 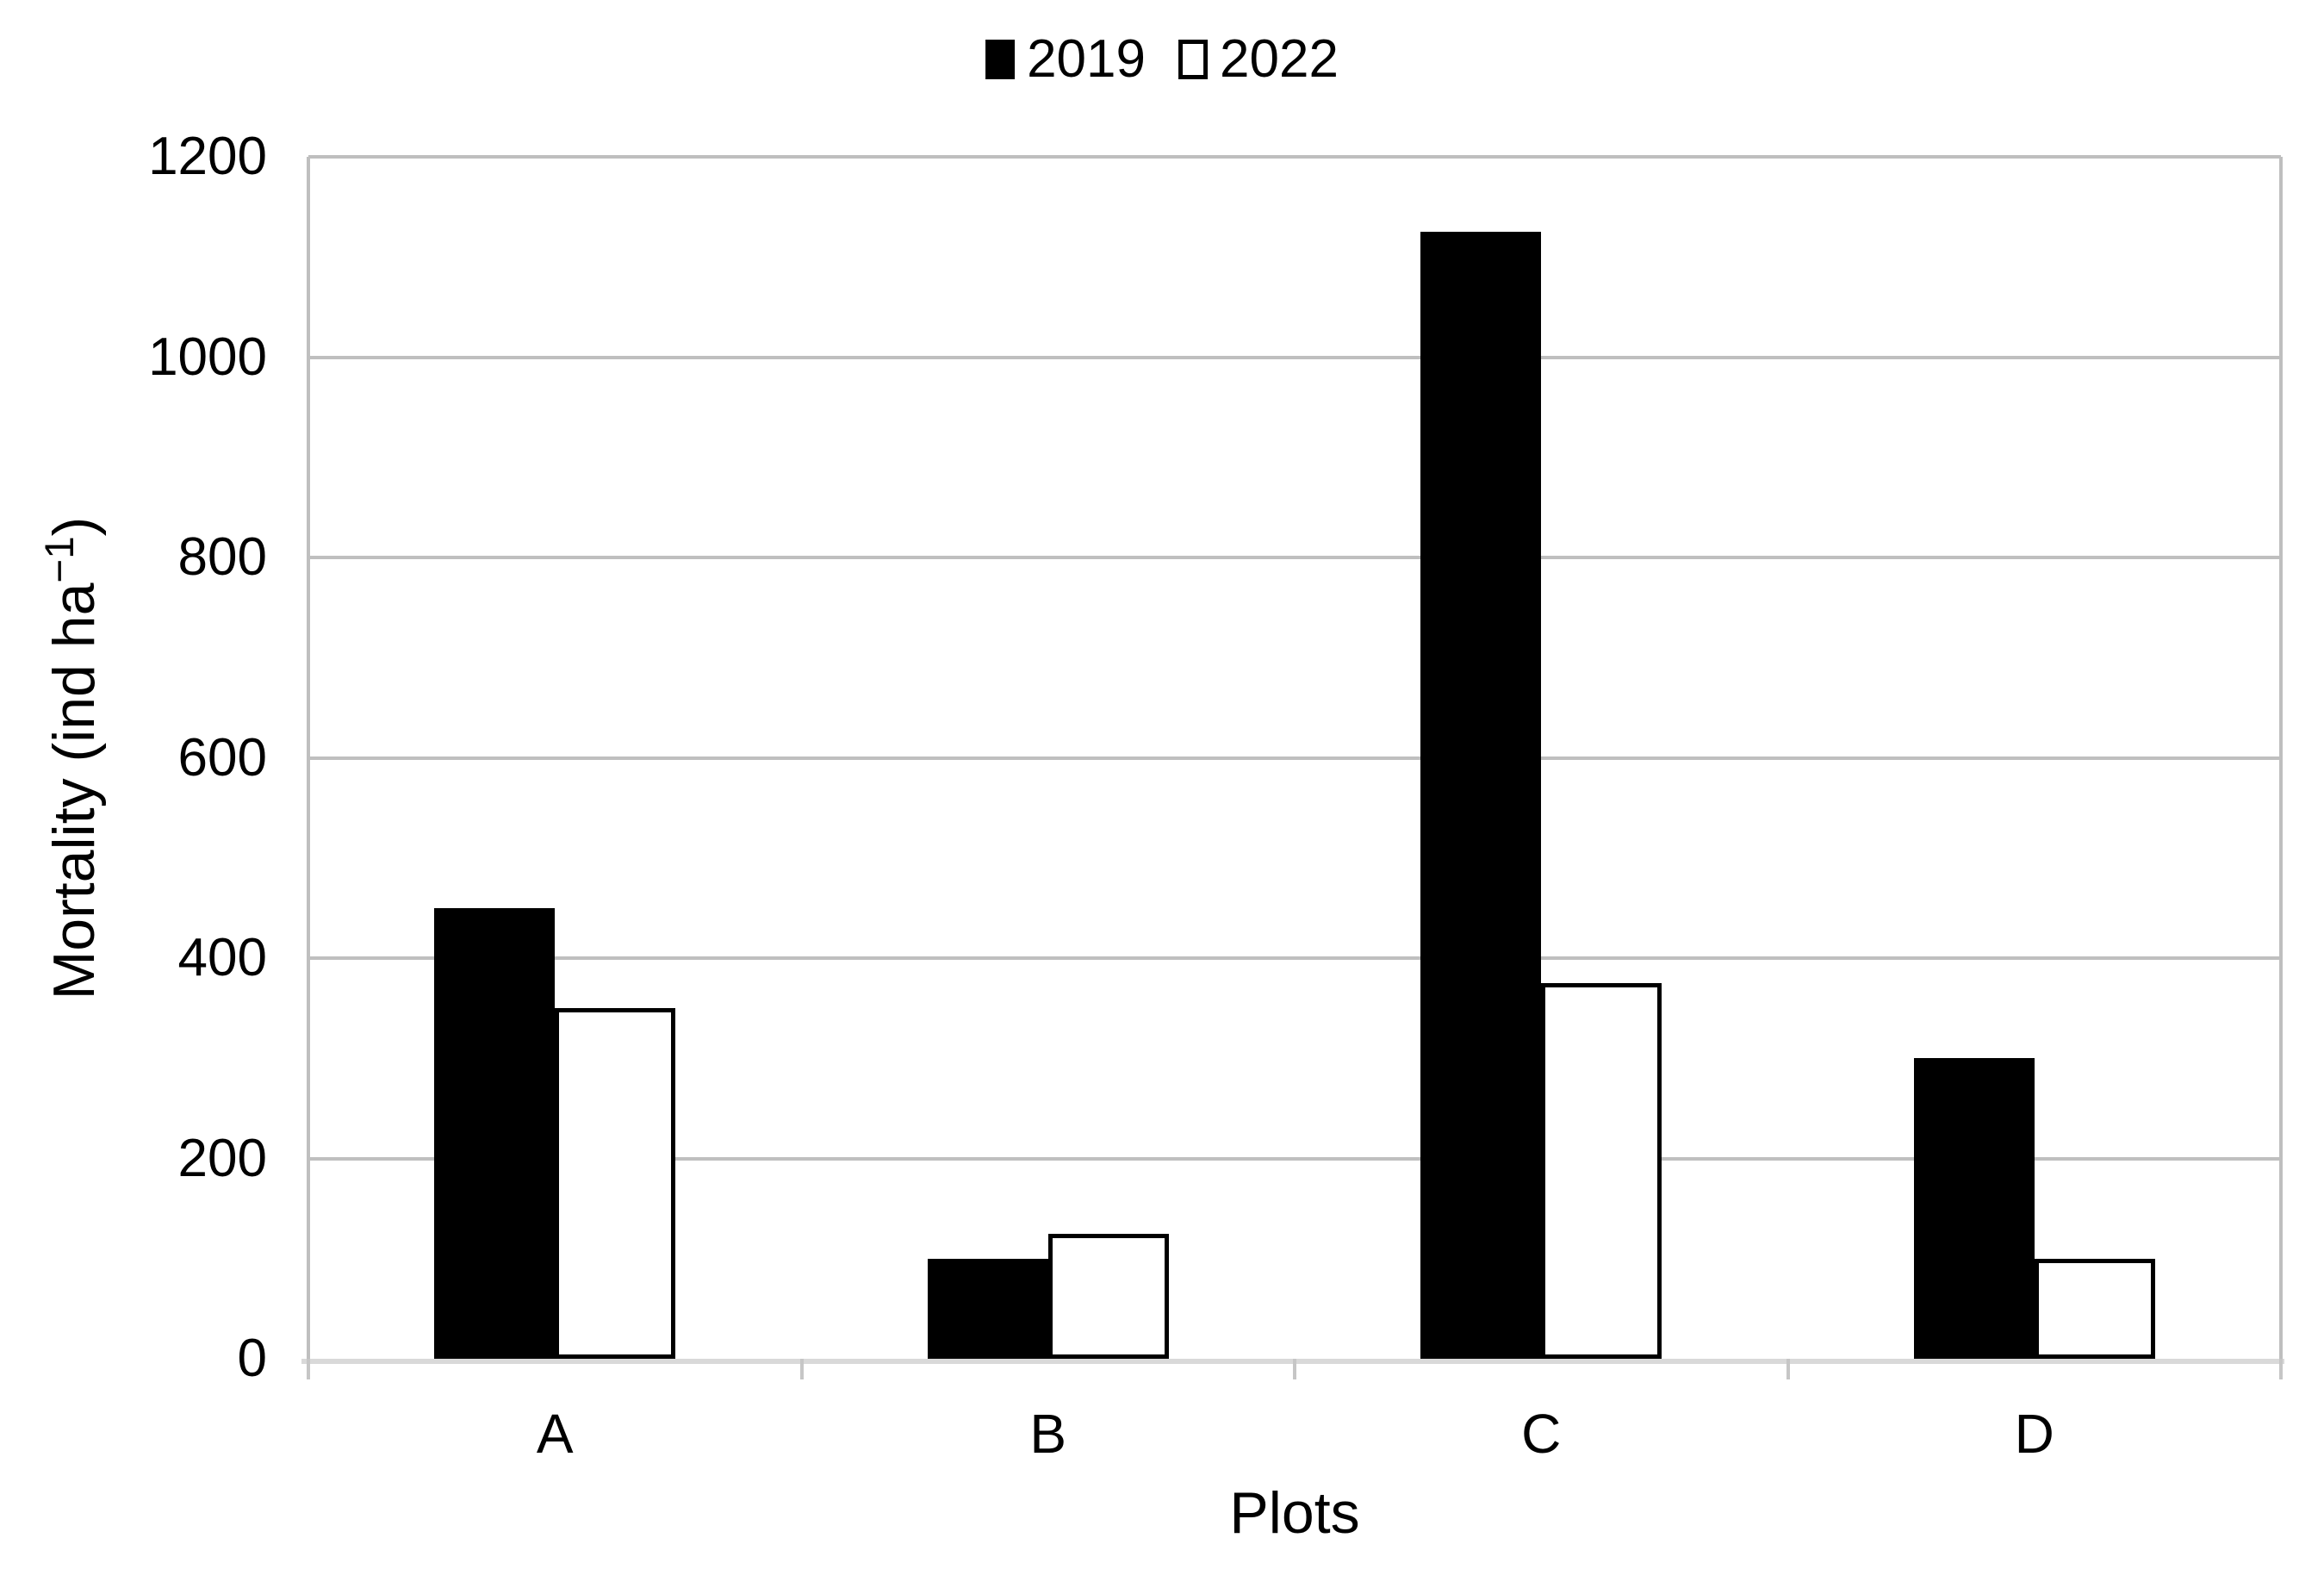 I want to click on category-label-B: B, so click(x=1048, y=1434).